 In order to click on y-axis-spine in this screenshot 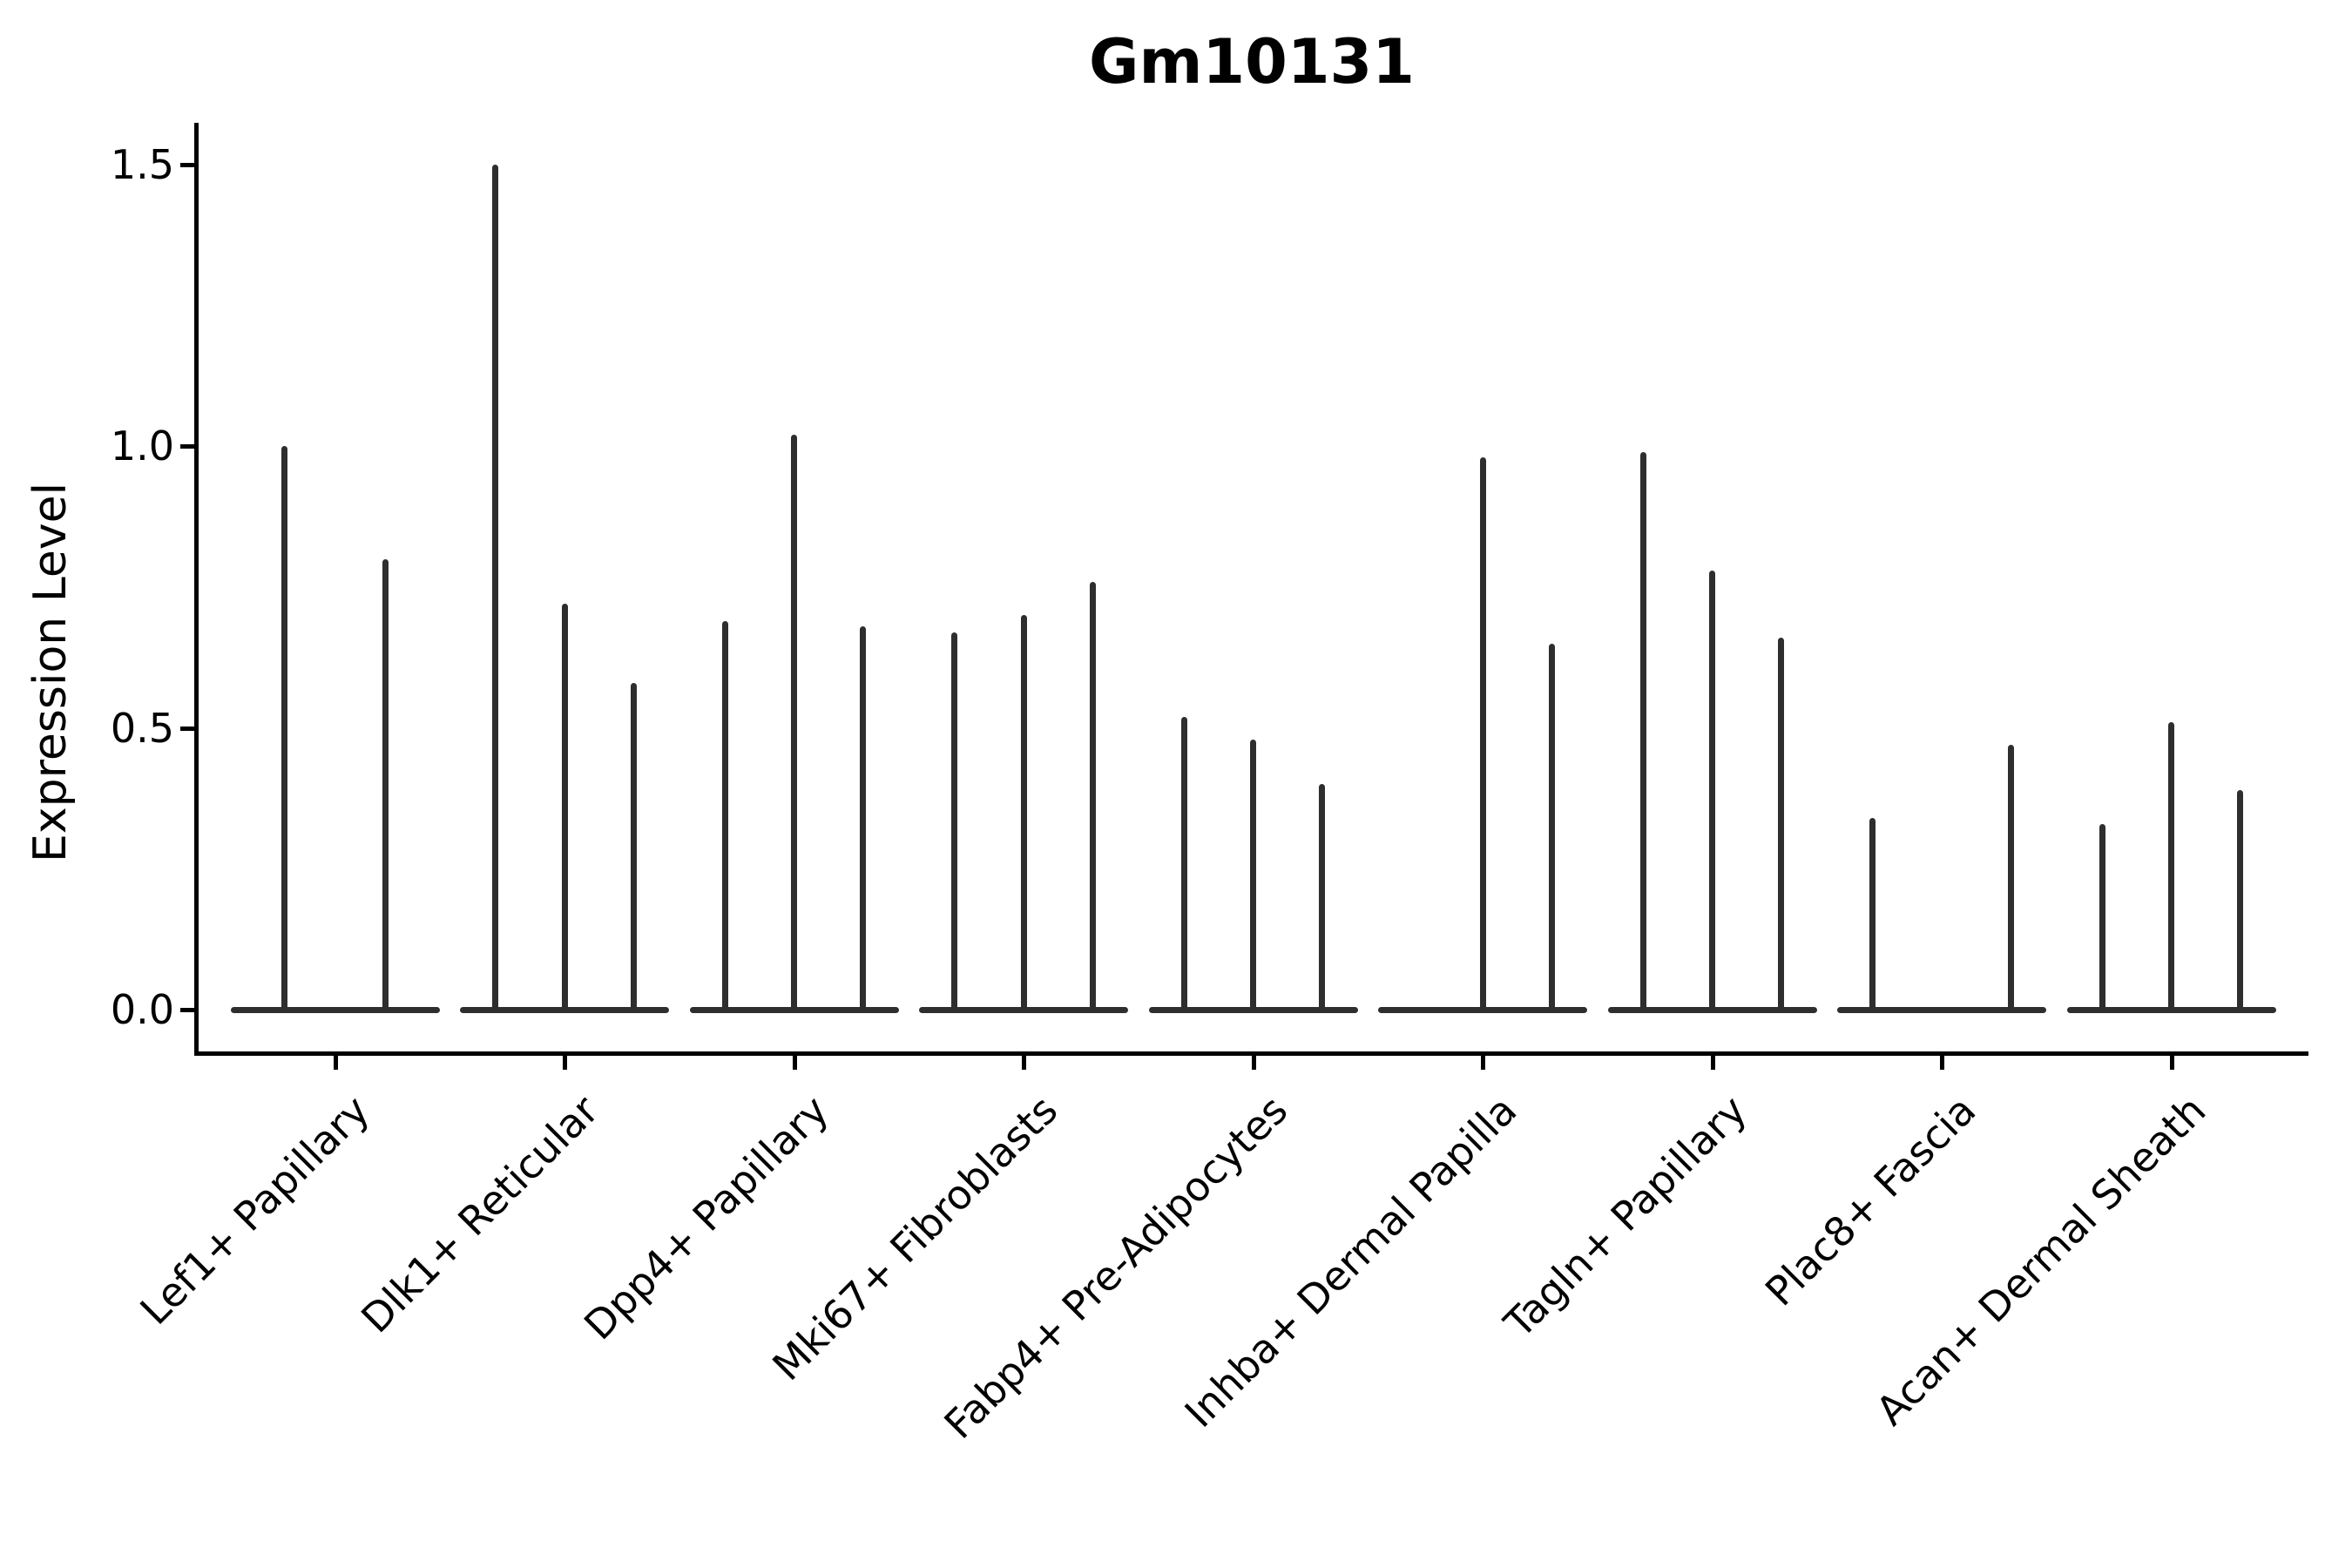, I will do `click(196, 589)`.